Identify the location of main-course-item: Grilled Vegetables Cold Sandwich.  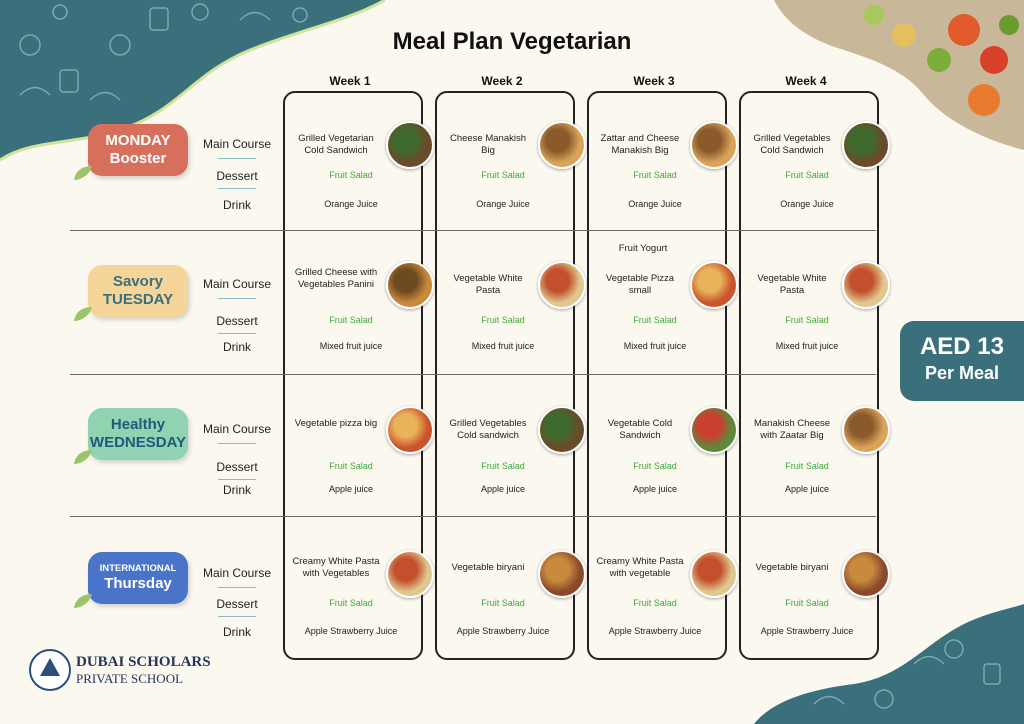
(792, 144).